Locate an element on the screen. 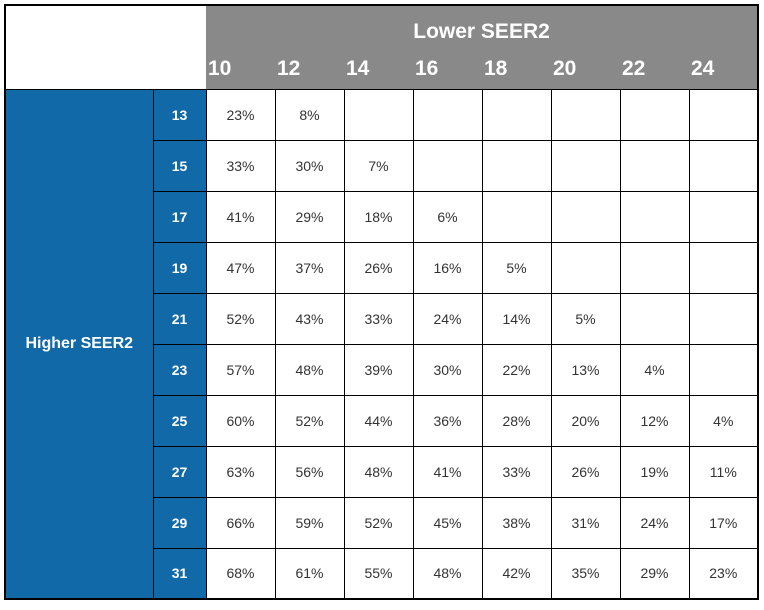 Image resolution: width=764 pixels, height=610 pixels. table-row-27: 27 63% 56% 48% 41% 33% 26% 19% 11% is located at coordinates (382, 471).